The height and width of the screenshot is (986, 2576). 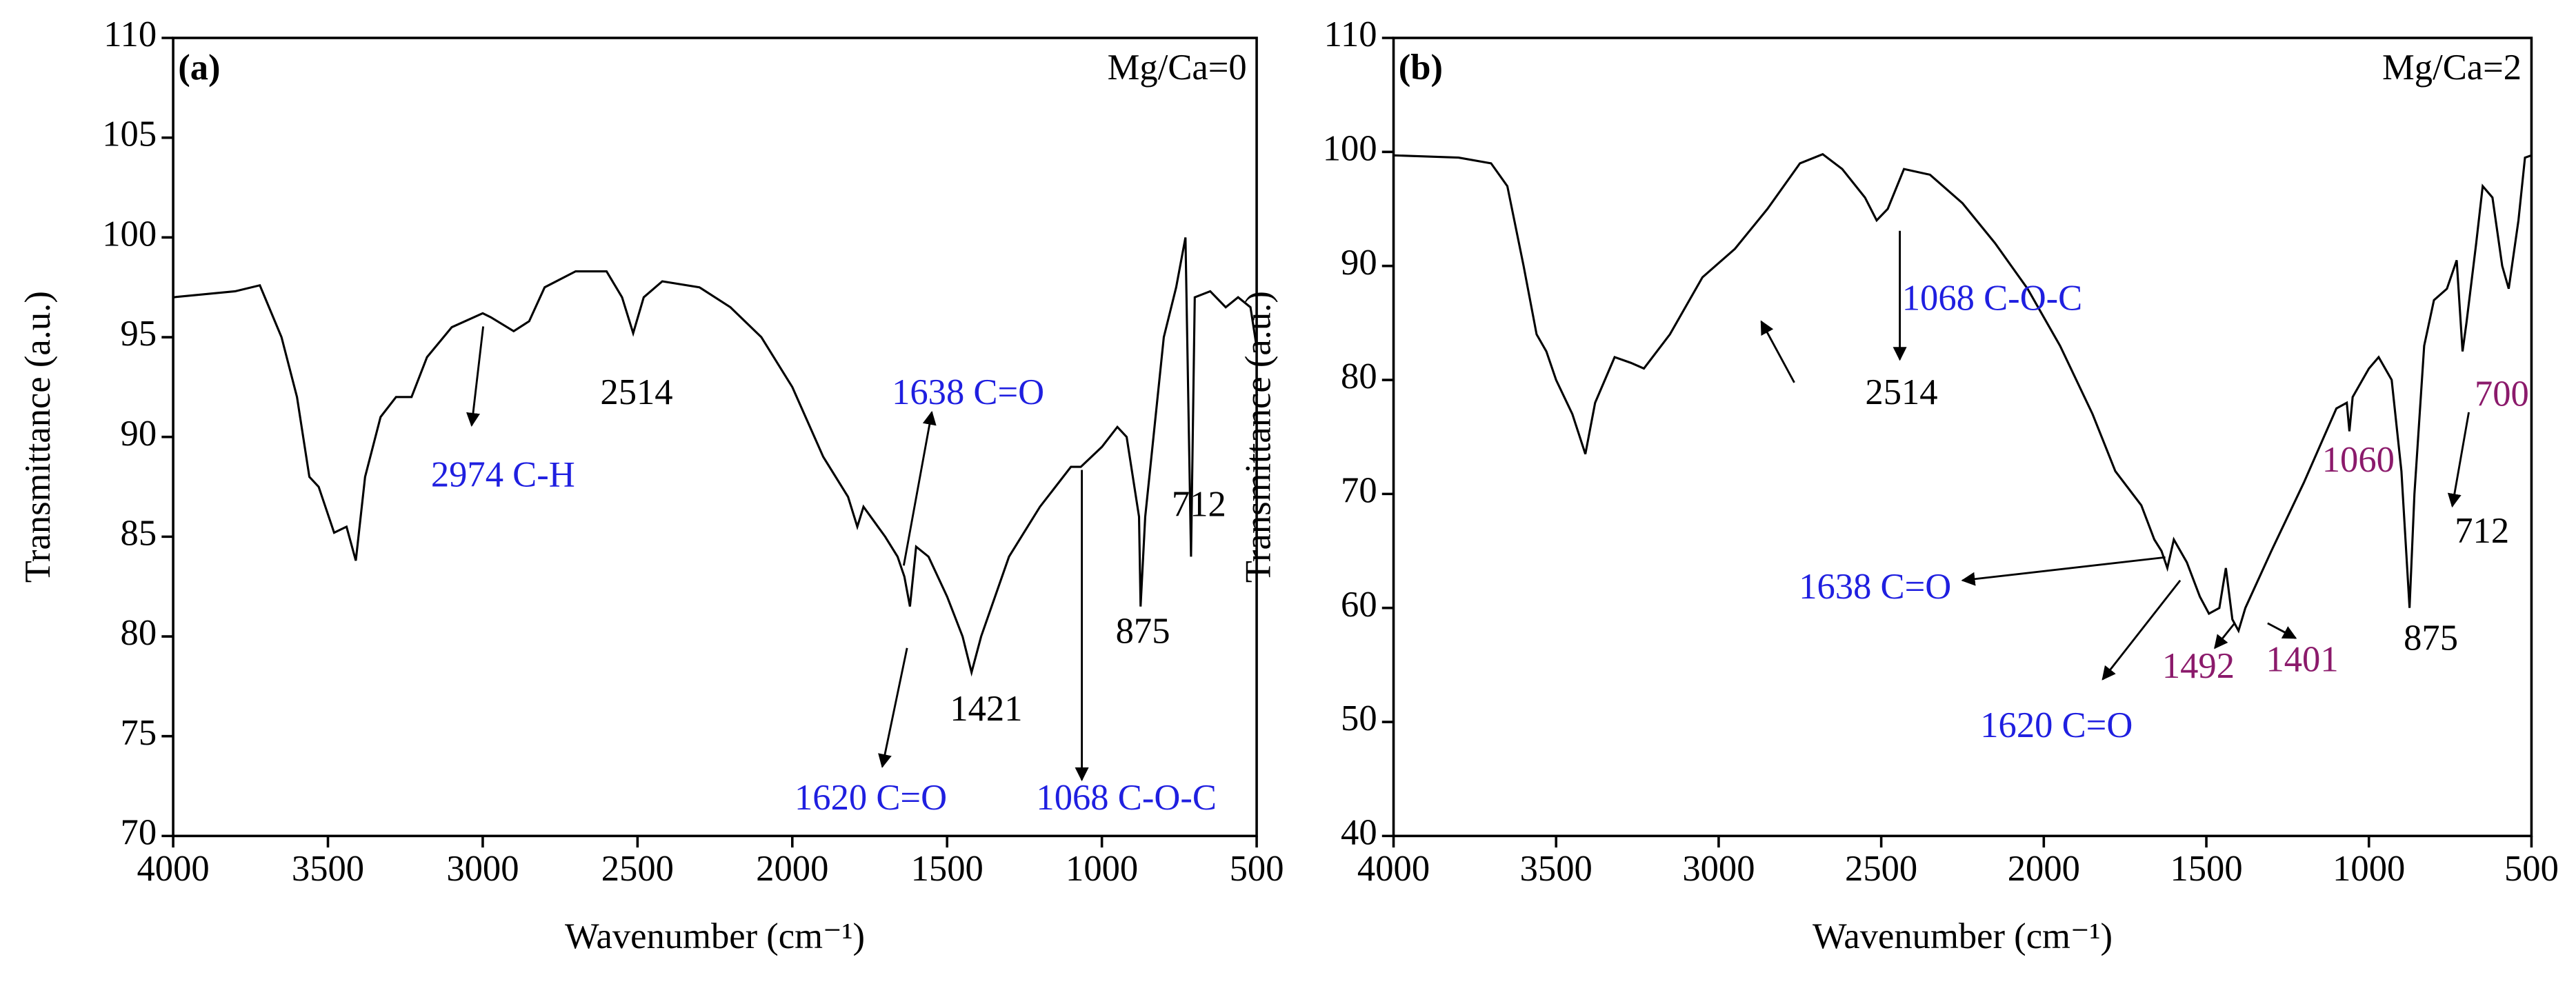 What do you see at coordinates (503, 475) in the screenshot?
I see `annotation: 2974 C-H` at bounding box center [503, 475].